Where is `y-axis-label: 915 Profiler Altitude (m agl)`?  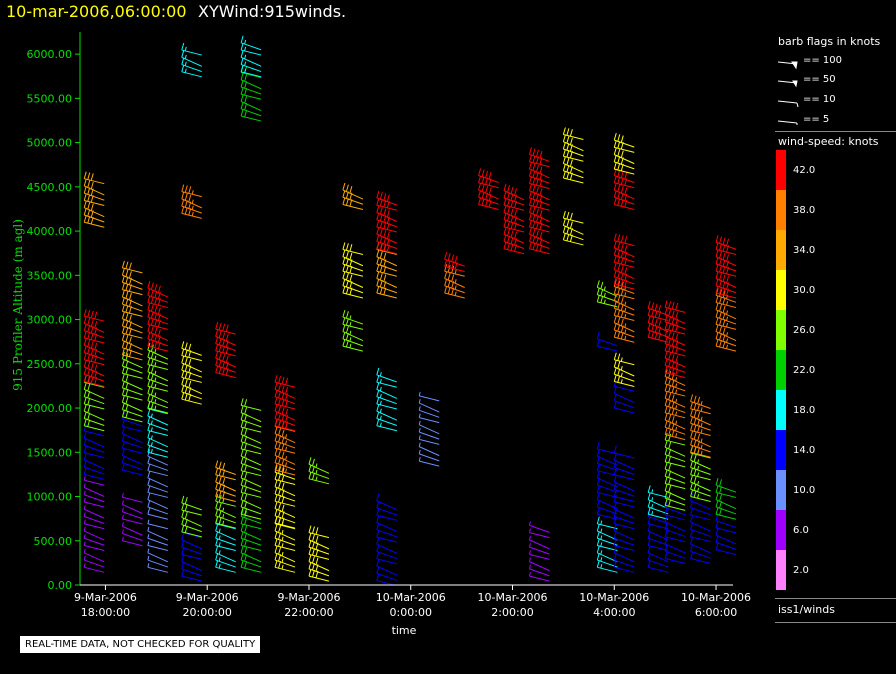
y-axis-label: 915 Profiler Altitude (m agl) is located at coordinates (18, 305).